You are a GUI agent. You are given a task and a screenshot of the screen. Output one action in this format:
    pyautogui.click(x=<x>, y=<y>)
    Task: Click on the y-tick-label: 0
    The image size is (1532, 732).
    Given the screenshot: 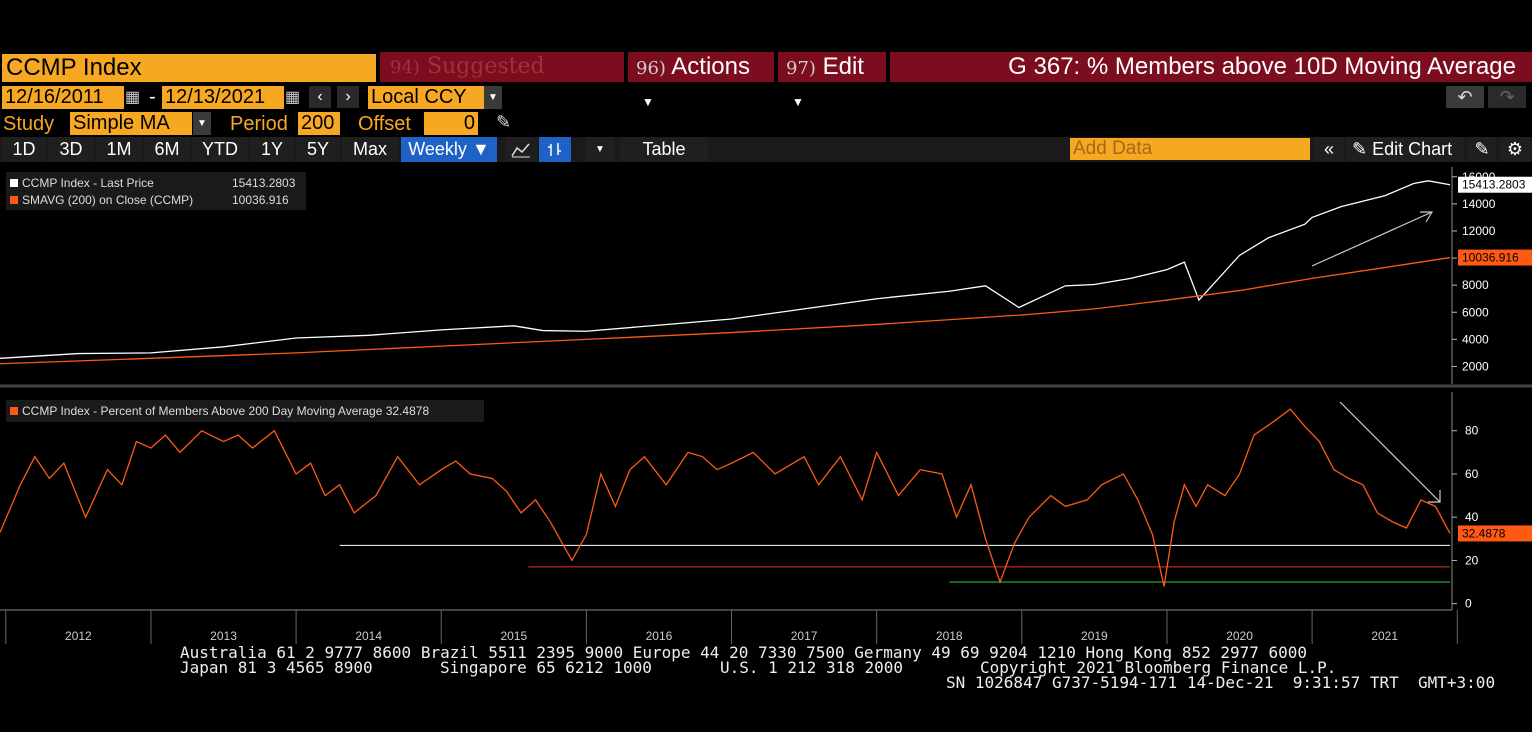 What is the action you would take?
    pyautogui.click(x=1468, y=604)
    